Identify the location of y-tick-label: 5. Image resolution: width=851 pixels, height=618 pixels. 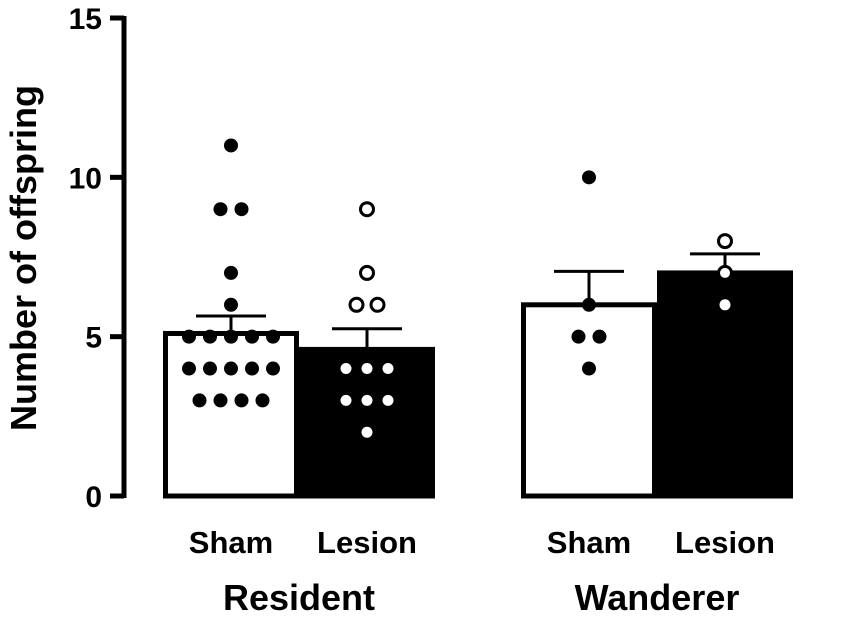
(93, 338).